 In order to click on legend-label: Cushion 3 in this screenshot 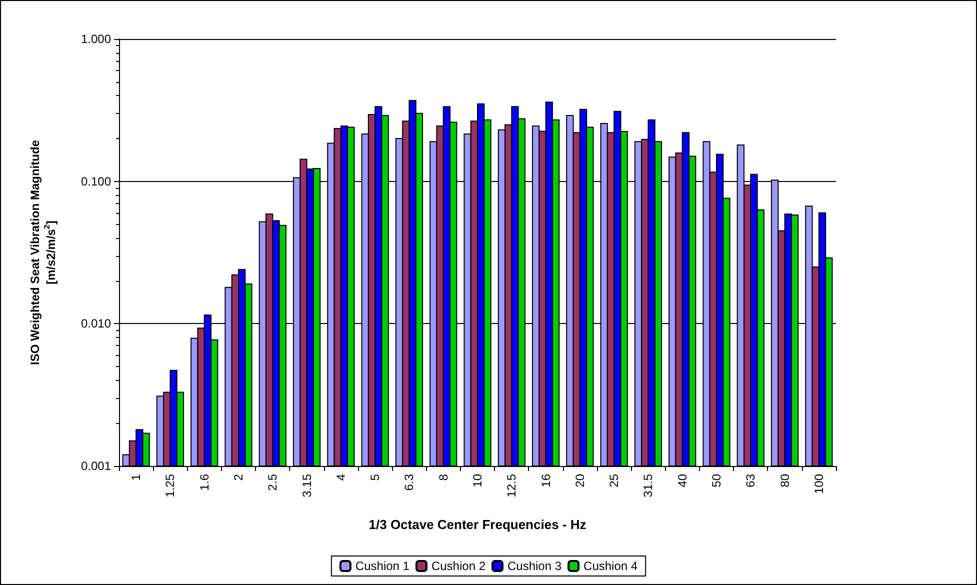, I will do `click(535, 566)`.